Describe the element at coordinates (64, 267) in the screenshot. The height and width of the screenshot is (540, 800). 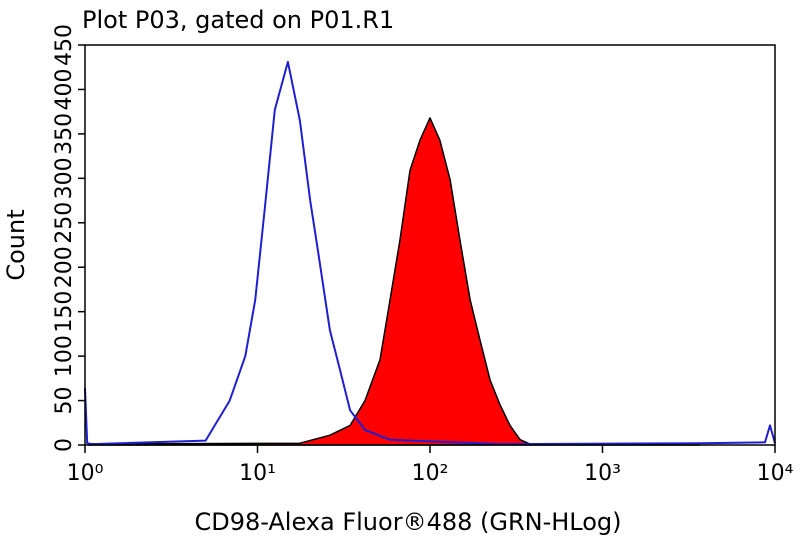
I see `y-tick-label: 200` at that location.